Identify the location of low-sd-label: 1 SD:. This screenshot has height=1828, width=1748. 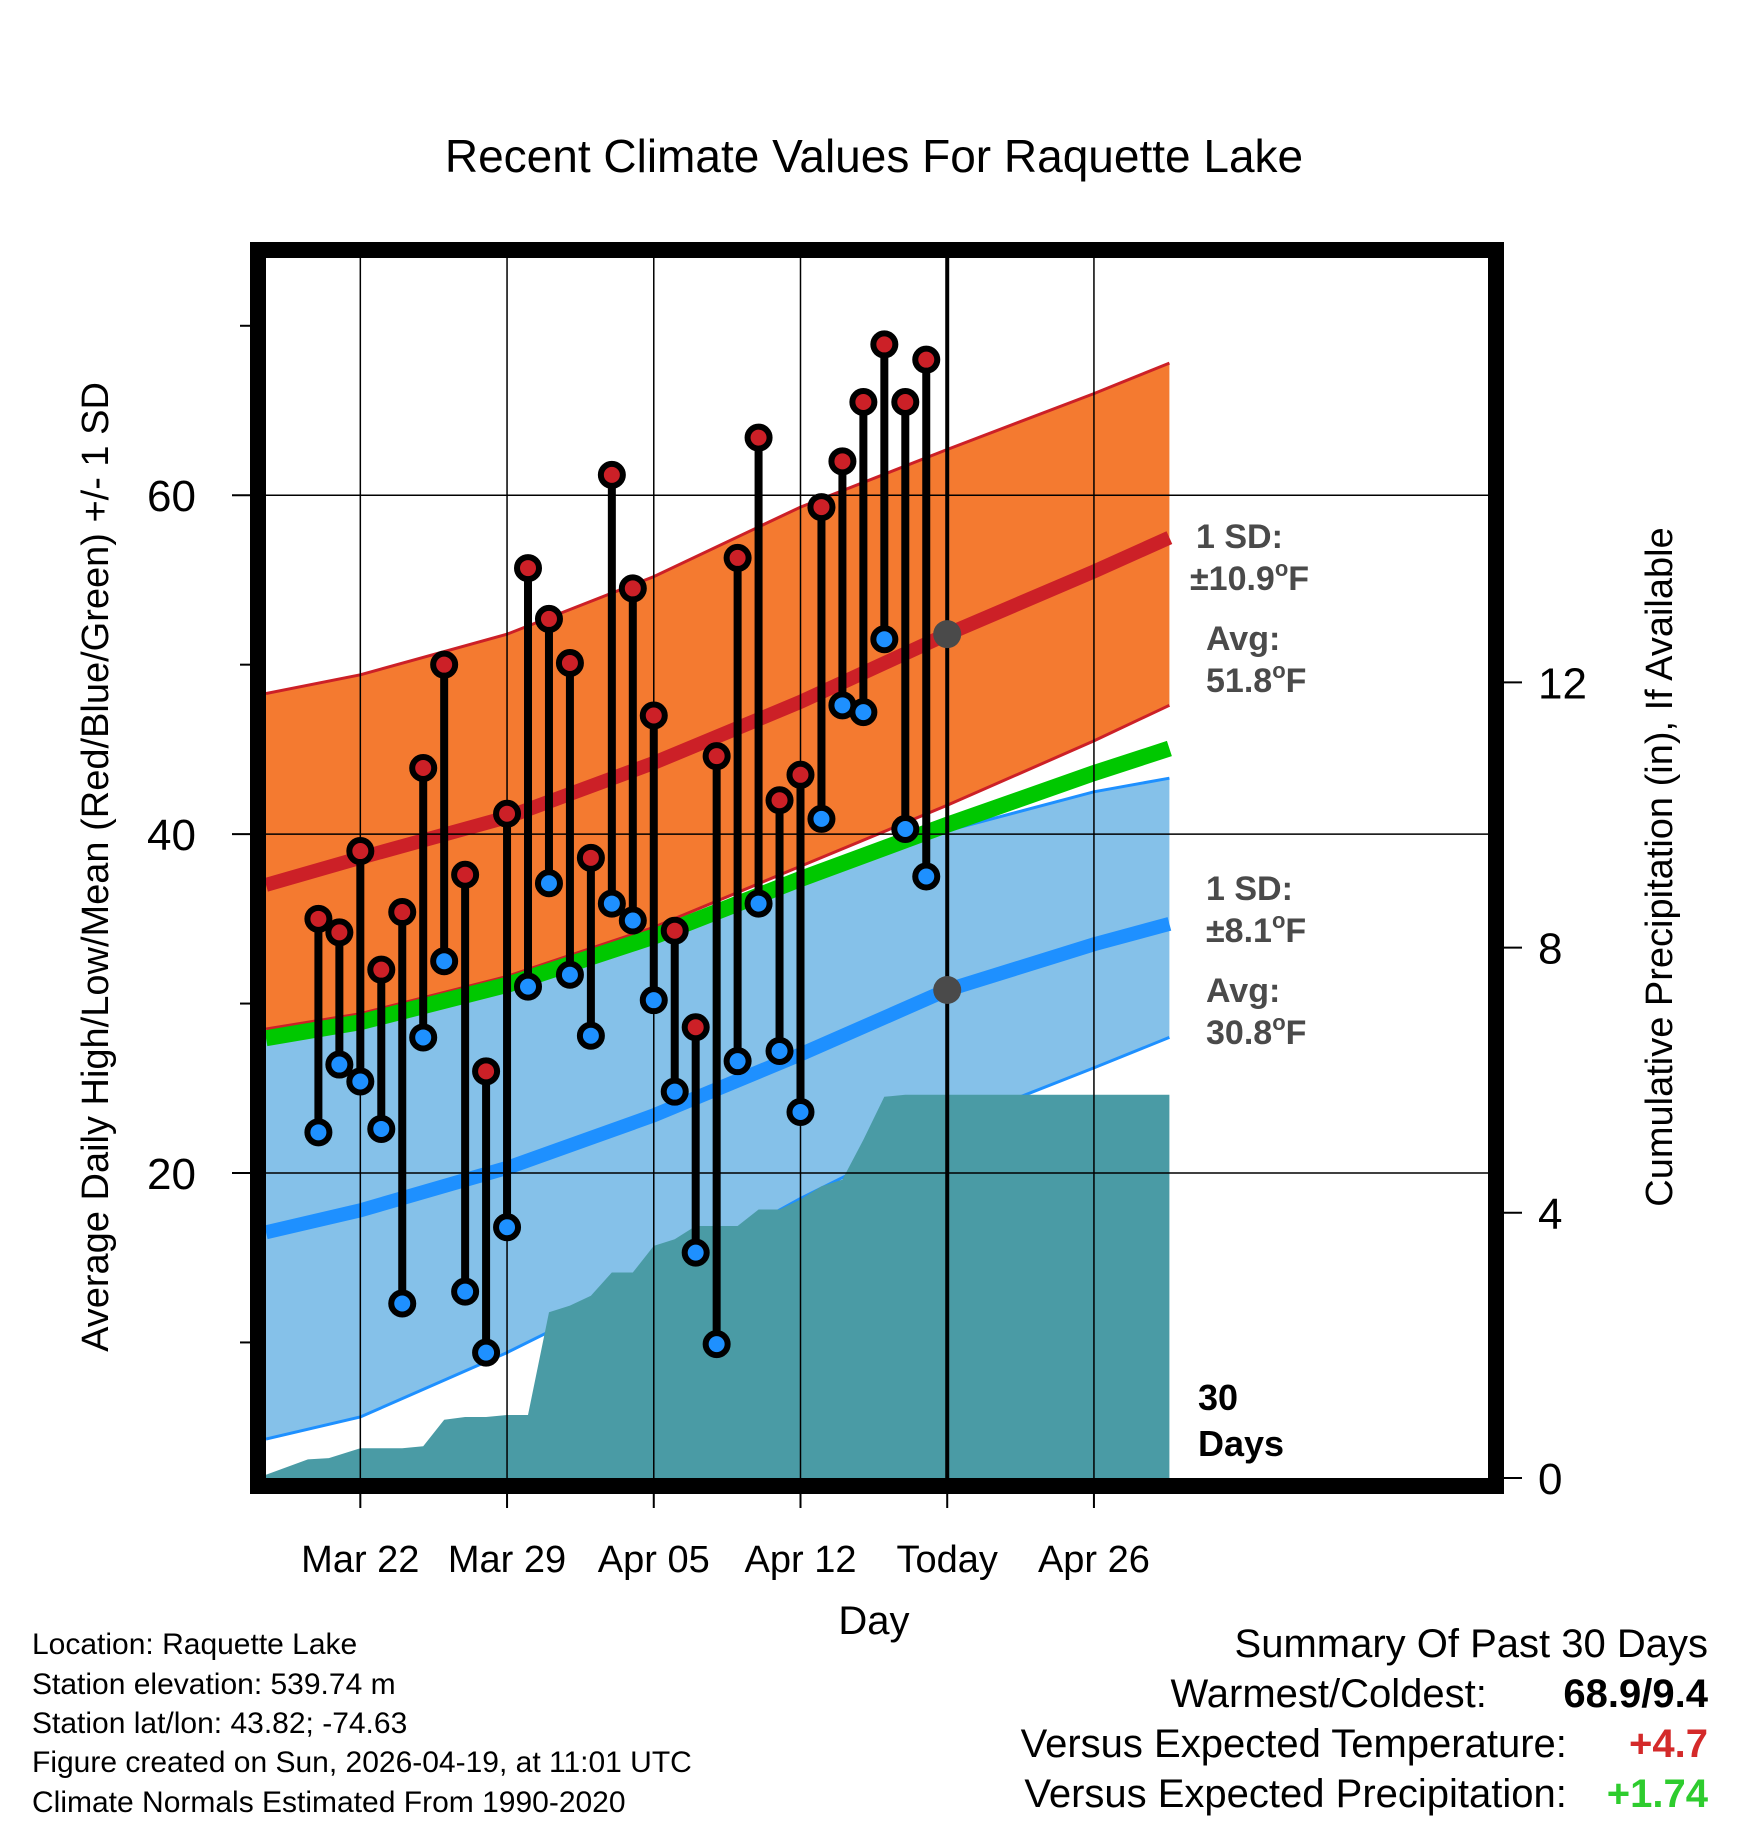
(1249, 889).